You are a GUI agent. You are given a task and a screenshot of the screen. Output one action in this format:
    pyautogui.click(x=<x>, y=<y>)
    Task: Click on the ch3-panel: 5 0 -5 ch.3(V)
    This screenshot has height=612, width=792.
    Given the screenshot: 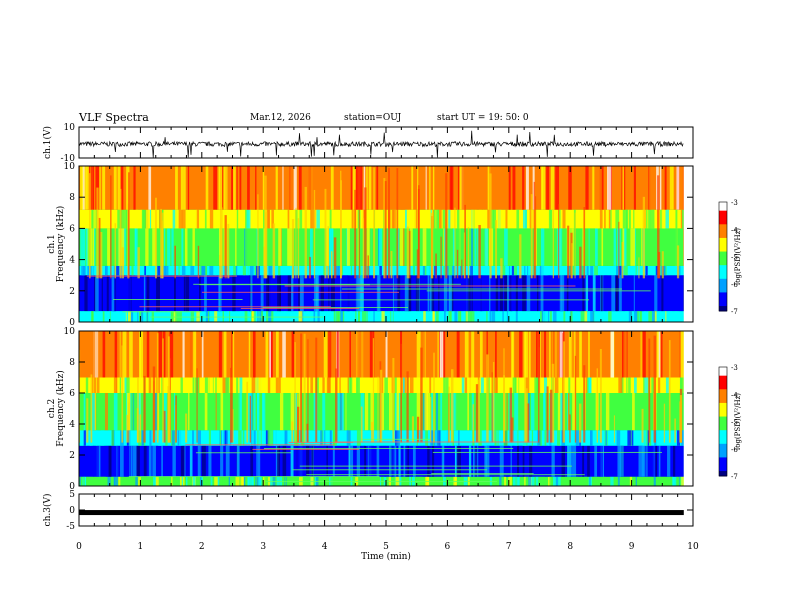 What is the action you would take?
    pyautogui.click(x=368, y=511)
    